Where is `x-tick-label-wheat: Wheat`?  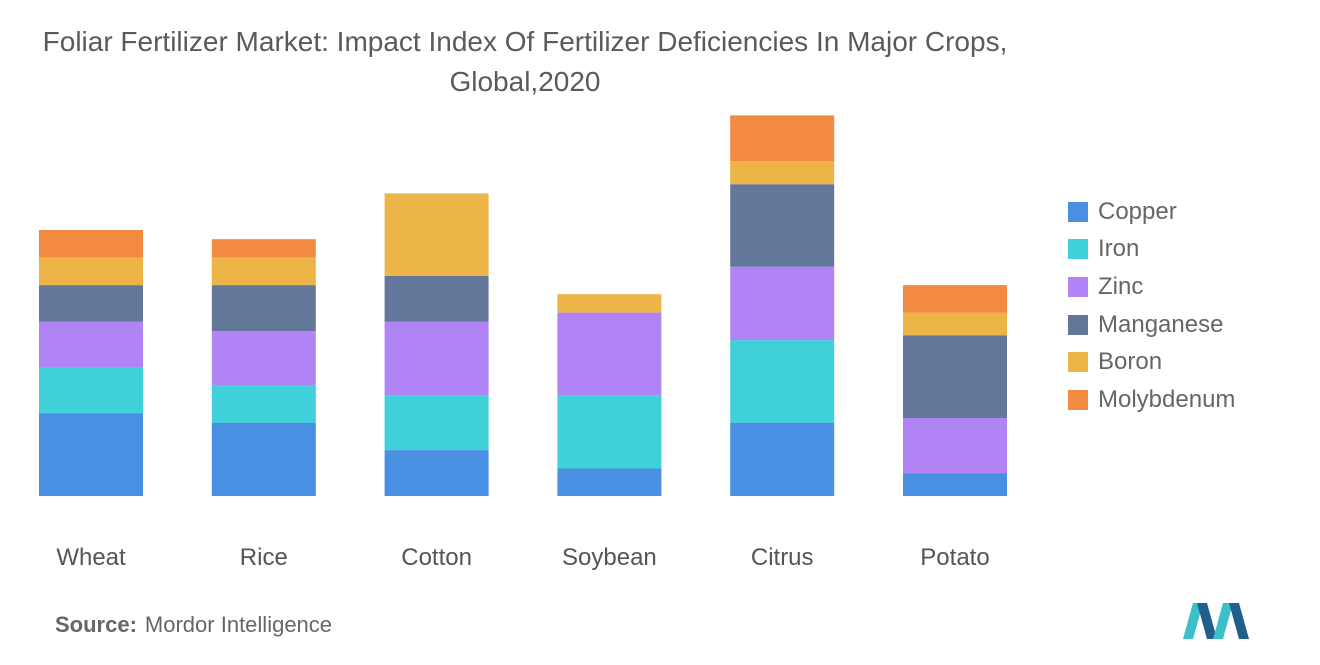
x-tick-label-wheat: Wheat is located at coordinates (91, 557).